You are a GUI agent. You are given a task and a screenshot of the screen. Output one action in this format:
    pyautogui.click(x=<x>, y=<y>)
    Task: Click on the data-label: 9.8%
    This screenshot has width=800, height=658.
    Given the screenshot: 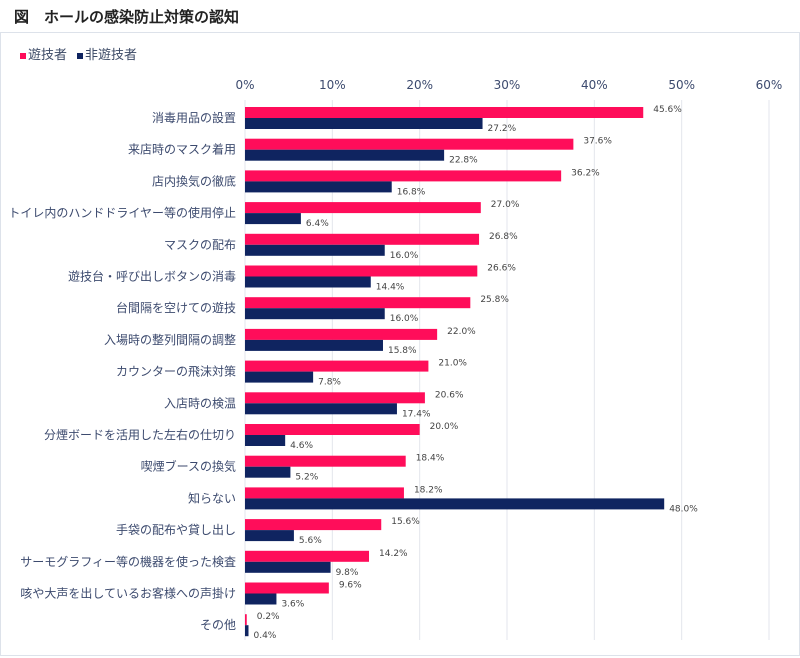 What is the action you would take?
    pyautogui.click(x=347, y=573)
    